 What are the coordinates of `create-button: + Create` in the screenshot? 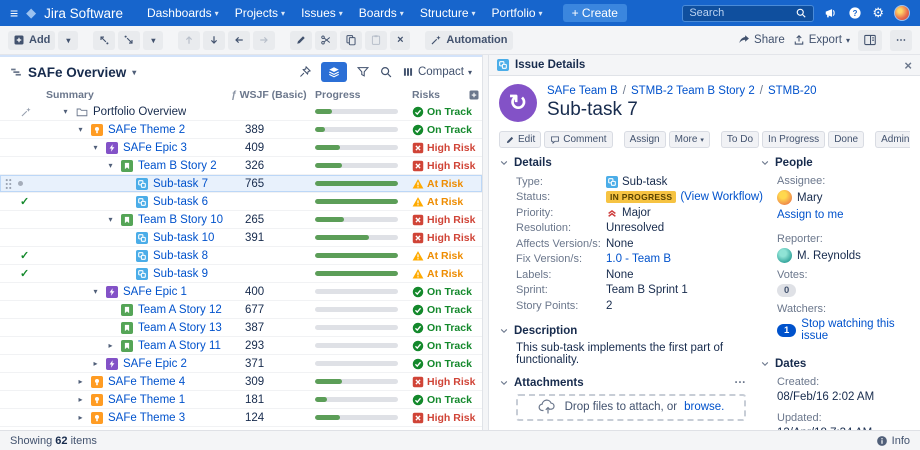 It's located at (594, 13).